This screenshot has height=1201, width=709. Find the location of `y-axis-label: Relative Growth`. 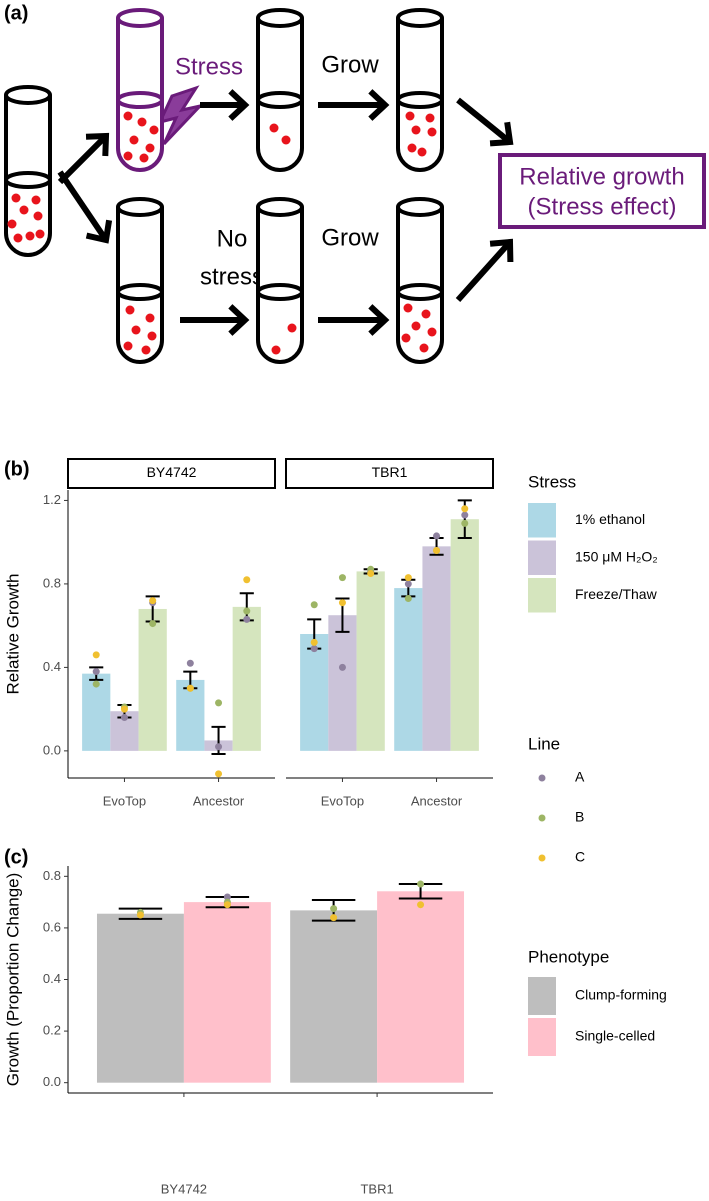

y-axis-label: Relative Growth is located at coordinates (12, 634).